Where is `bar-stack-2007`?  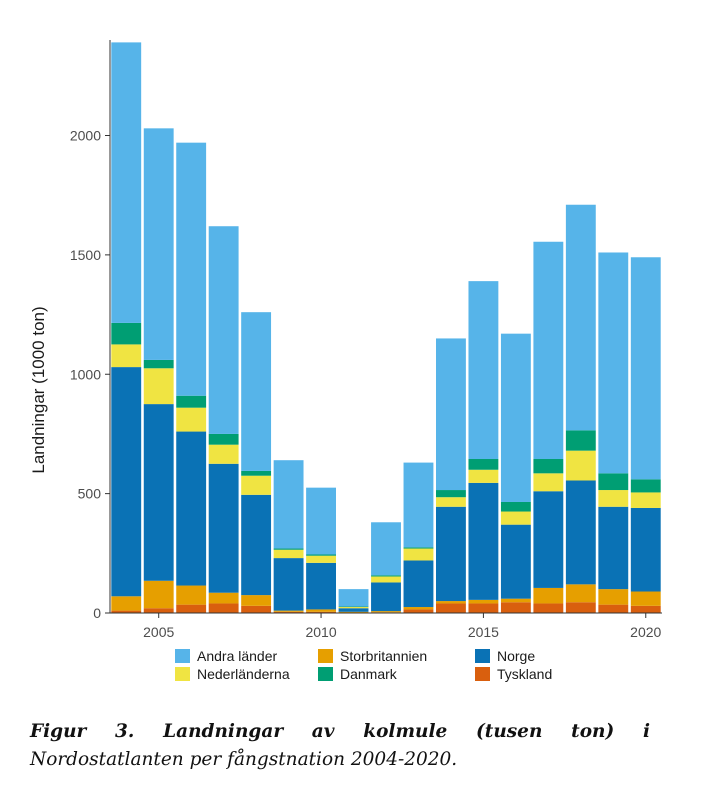 bar-stack-2007 is located at coordinates (223, 419).